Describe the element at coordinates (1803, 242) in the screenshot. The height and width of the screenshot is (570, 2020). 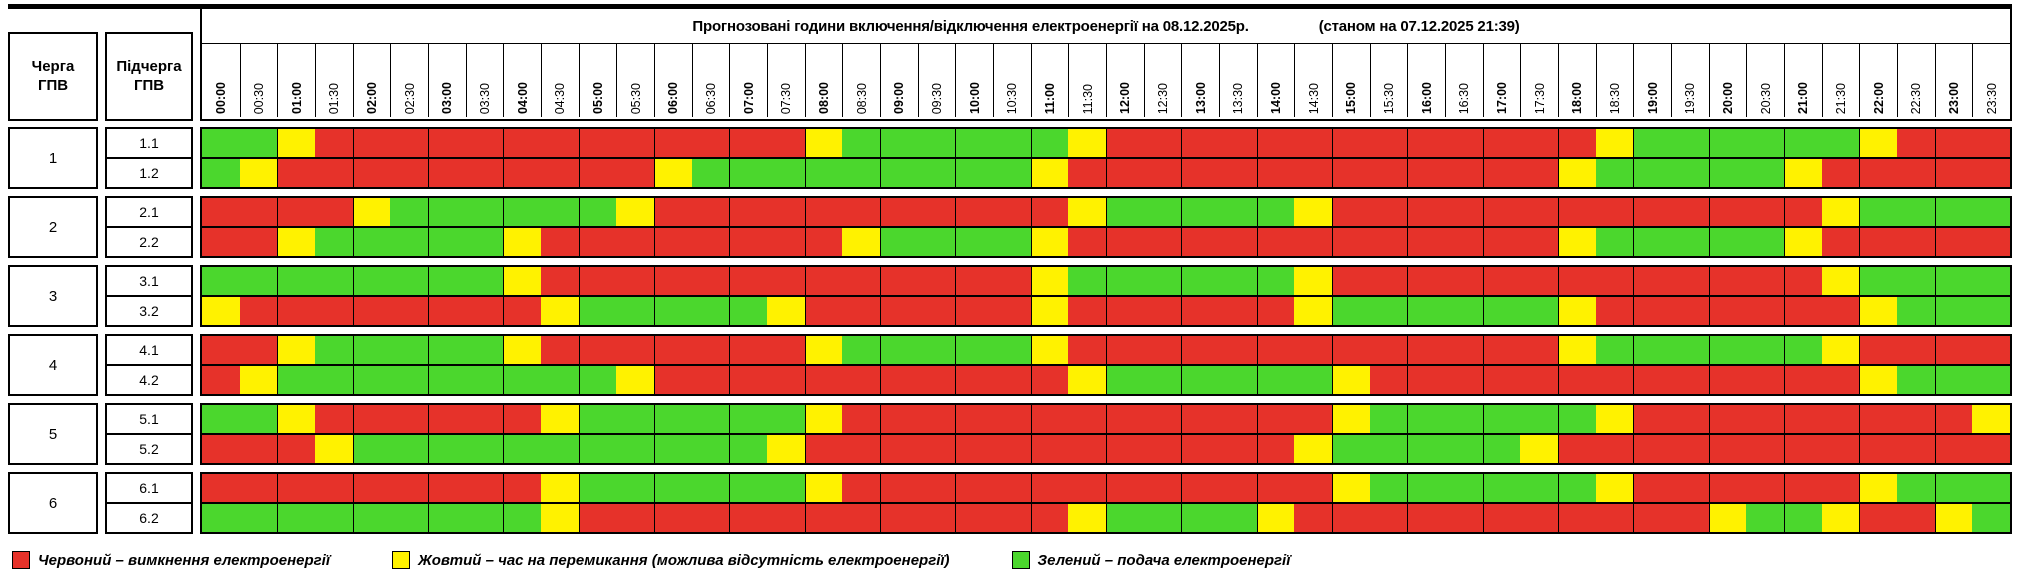
I see `slot-2.2-21:00` at that location.